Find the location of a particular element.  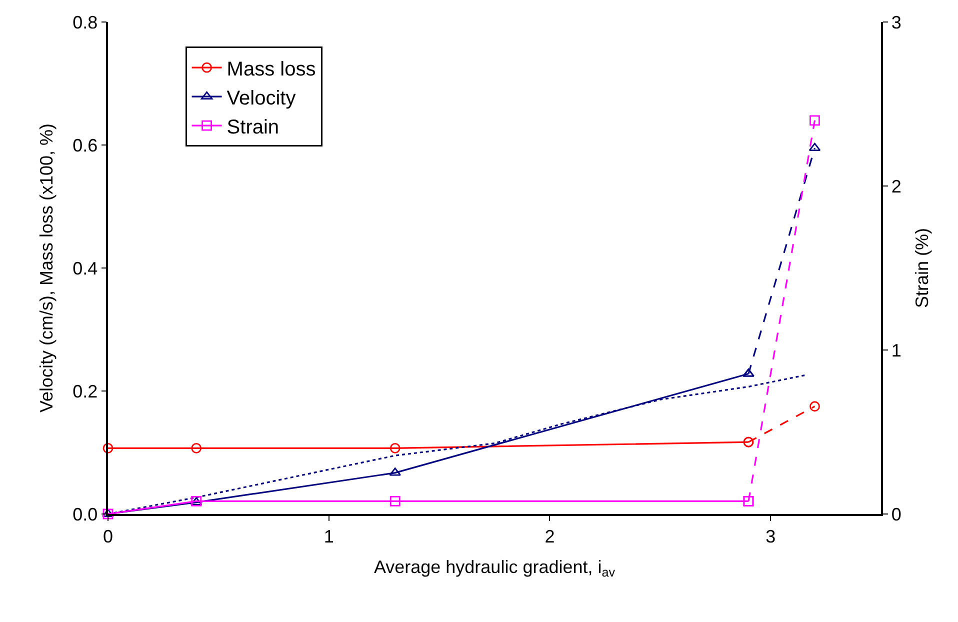

y2-tick-label: 3 is located at coordinates (896, 22).